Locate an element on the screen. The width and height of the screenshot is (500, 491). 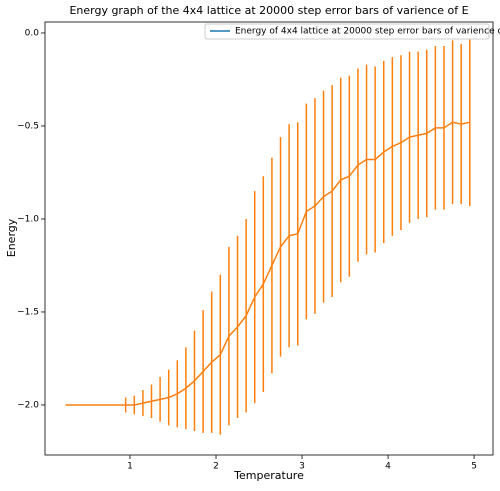
x-tick-label: 3 is located at coordinates (302, 467).